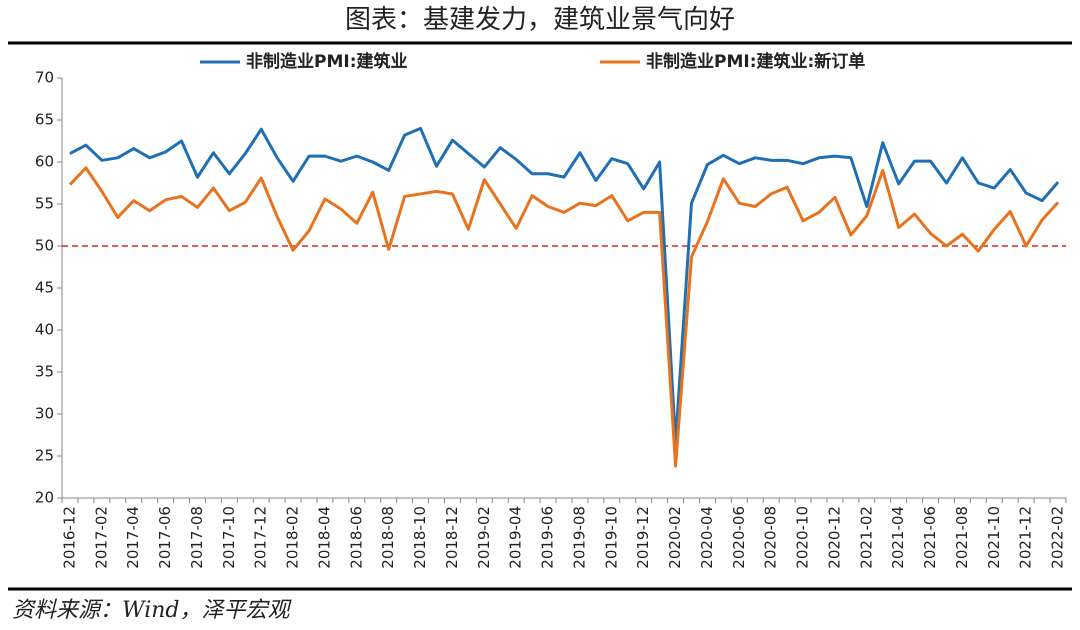  I want to click on y-tick-label: 50, so click(44, 246).